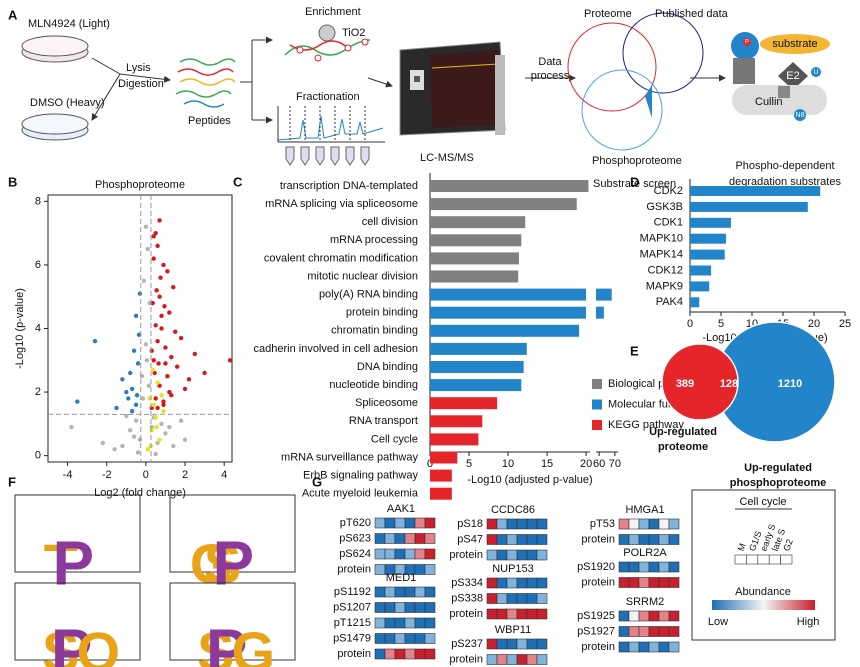 The height and width of the screenshot is (667, 860). What do you see at coordinates (597, 384) in the screenshot?
I see `legend-swatch` at bounding box center [597, 384].